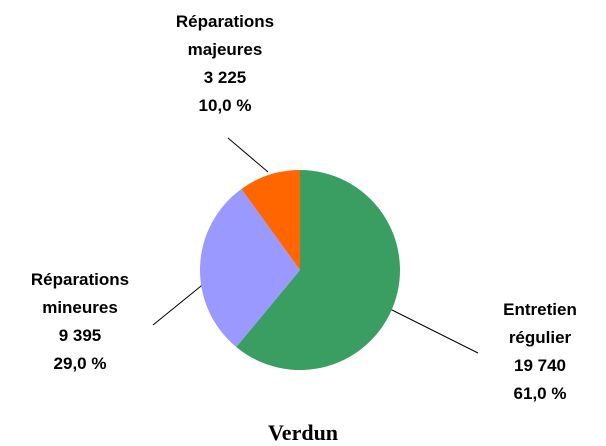 This screenshot has height=446, width=606. What do you see at coordinates (80, 293) in the screenshot?
I see `category-label: Réparations mineures` at bounding box center [80, 293].